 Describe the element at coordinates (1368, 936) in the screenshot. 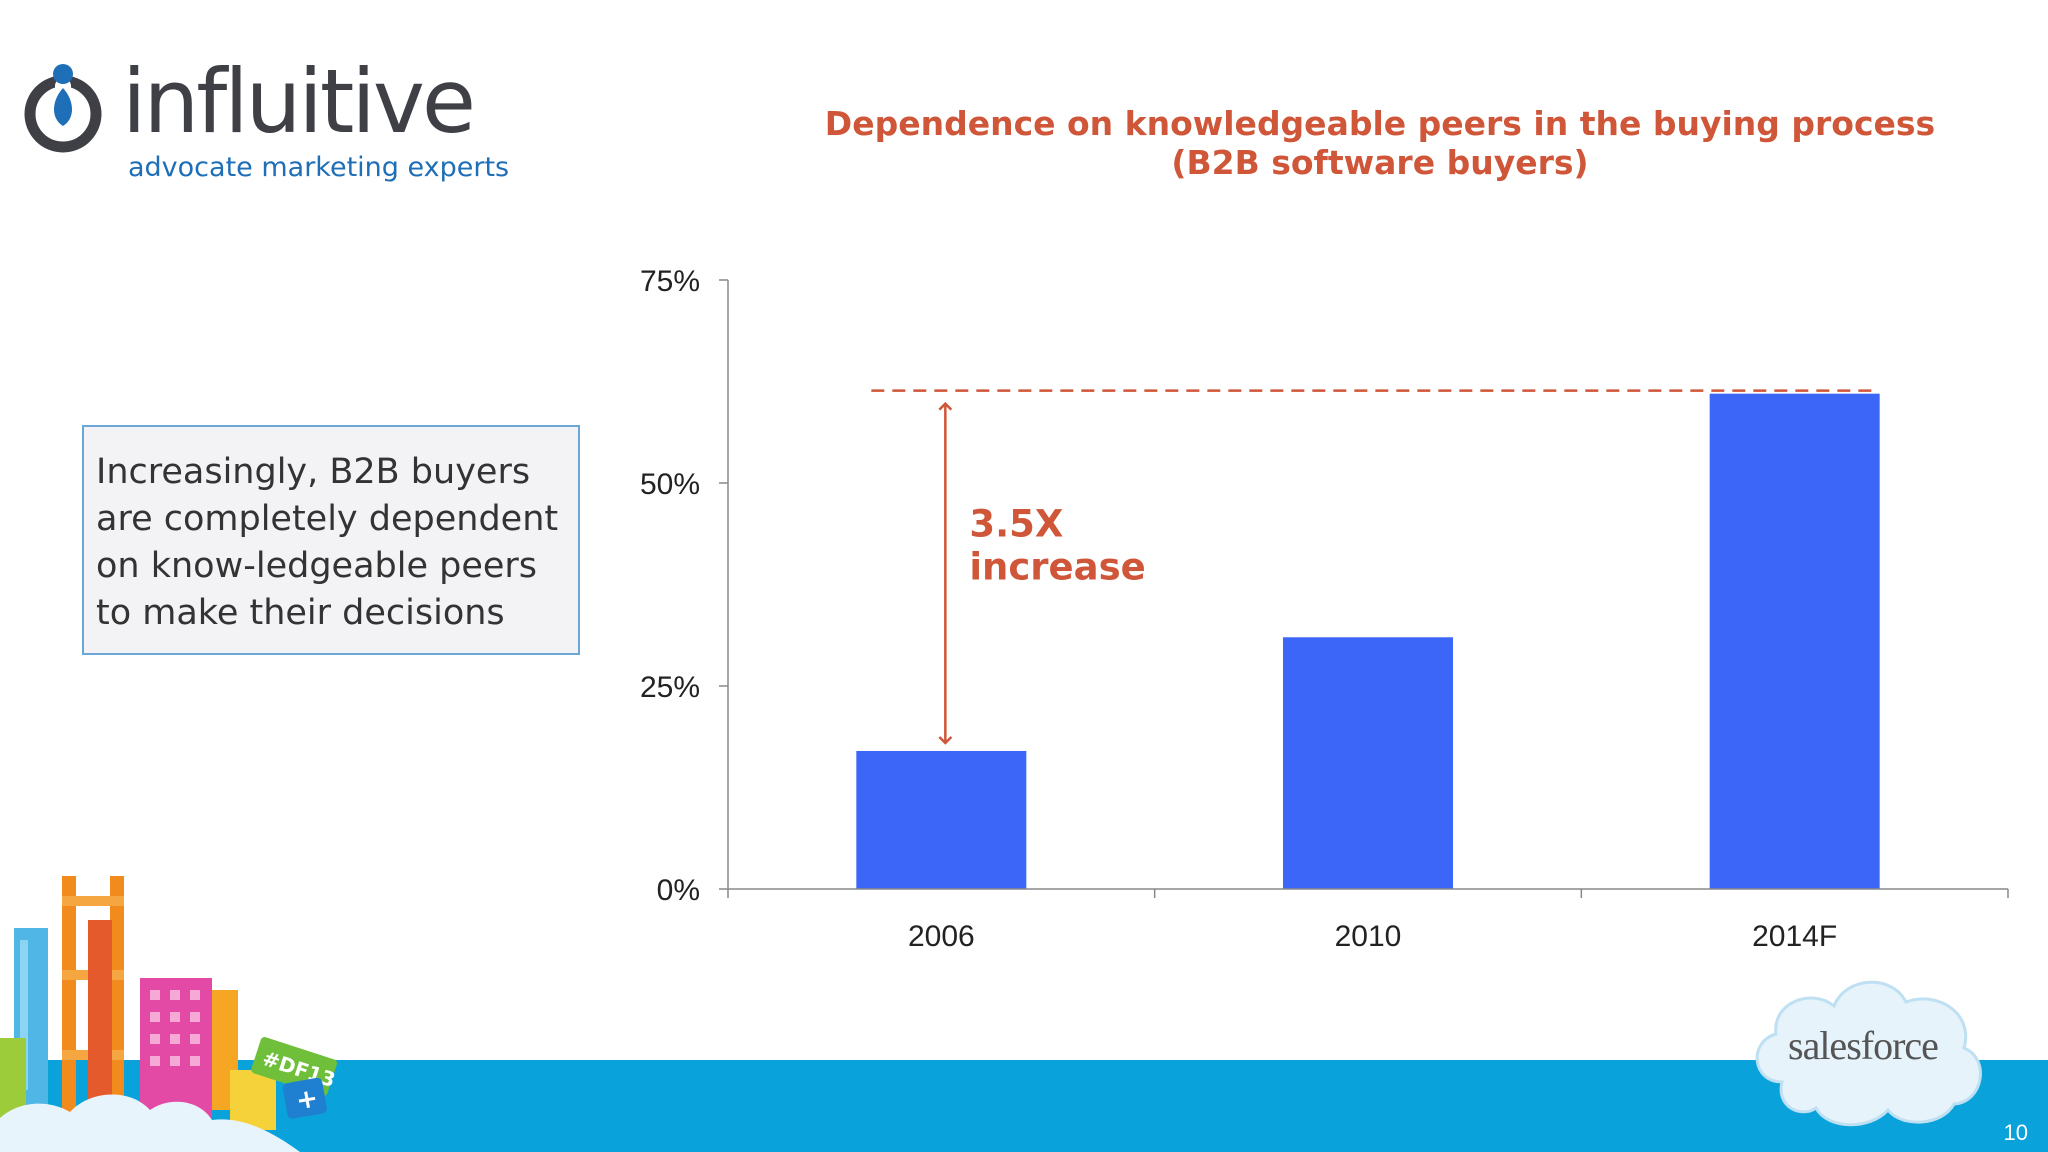

I see `x-tick-label: 2010` at that location.